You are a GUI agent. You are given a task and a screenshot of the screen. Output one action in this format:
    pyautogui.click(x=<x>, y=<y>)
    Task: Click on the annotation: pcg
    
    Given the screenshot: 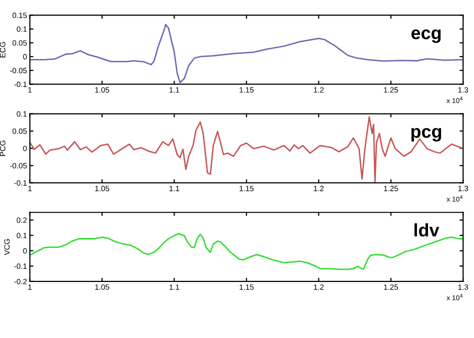 What is the action you would take?
    pyautogui.click(x=426, y=135)
    